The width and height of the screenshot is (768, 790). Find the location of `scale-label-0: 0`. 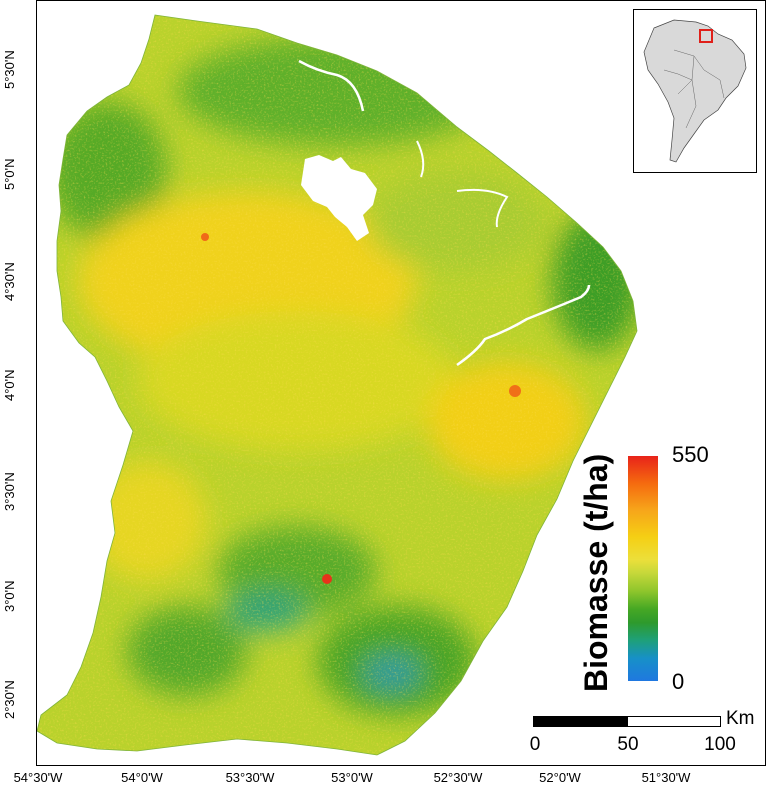

scale-label-0: 0 is located at coordinates (535, 744).